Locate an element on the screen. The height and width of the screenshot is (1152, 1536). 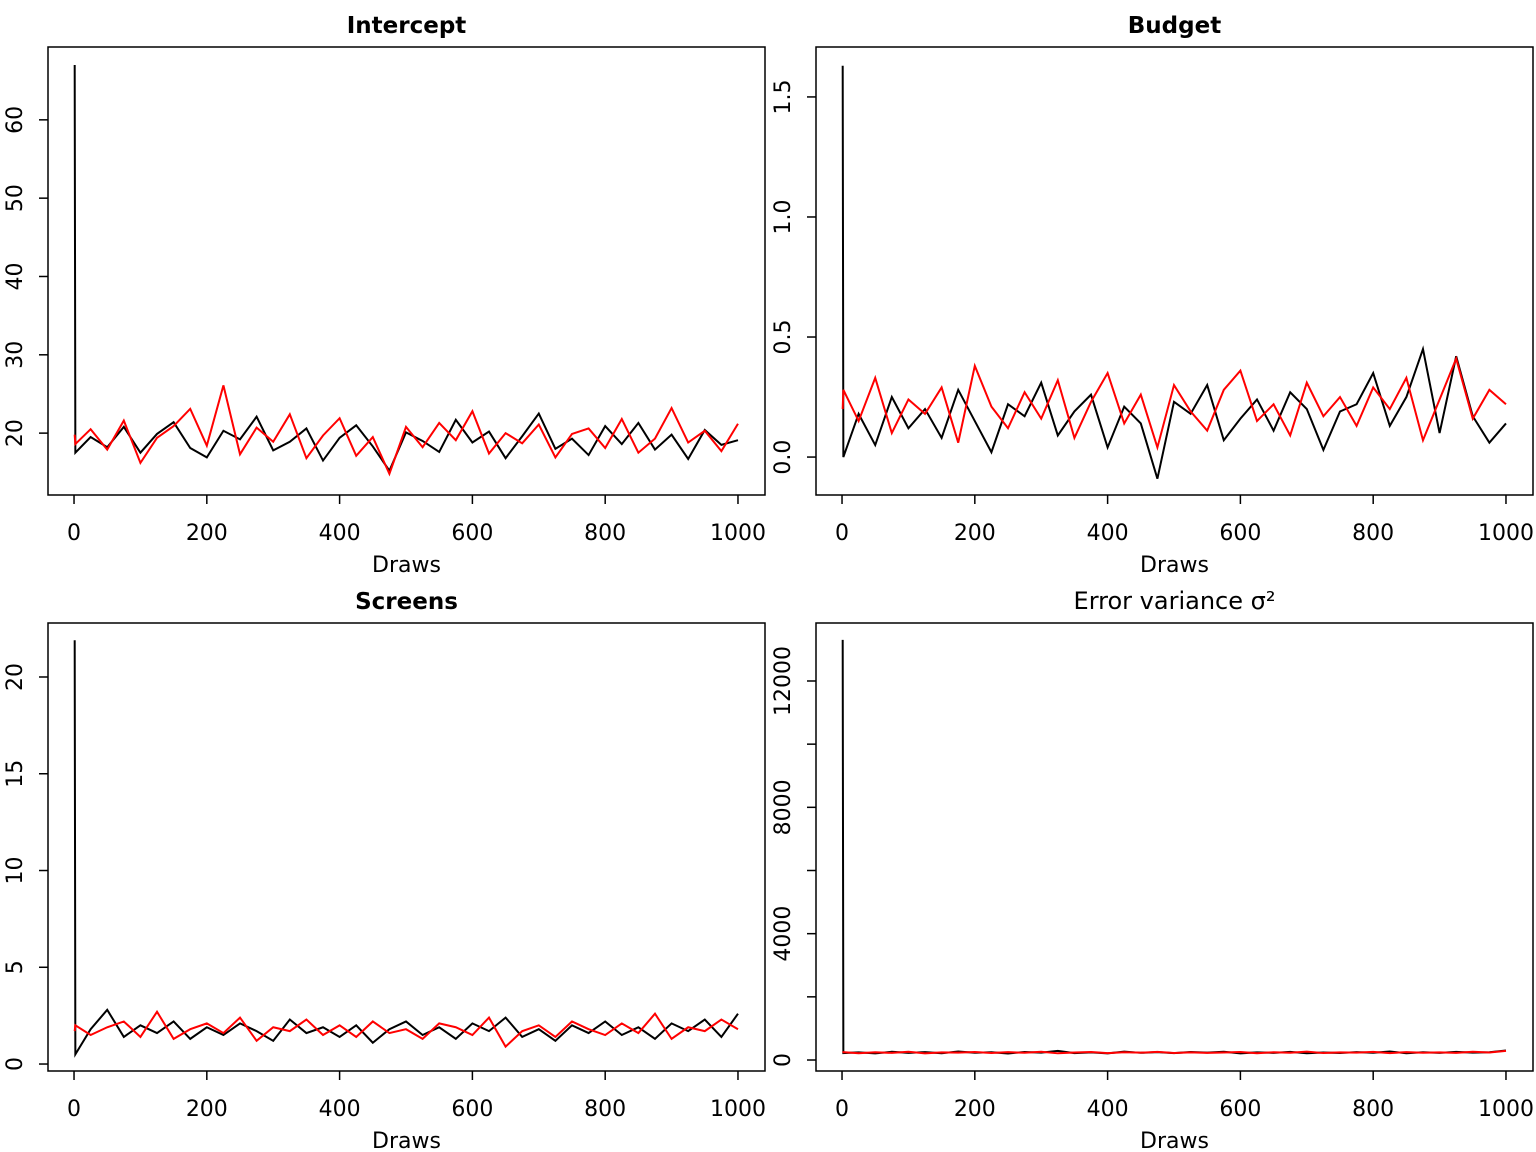
y-tick-label: 30 is located at coordinates (15, 355).